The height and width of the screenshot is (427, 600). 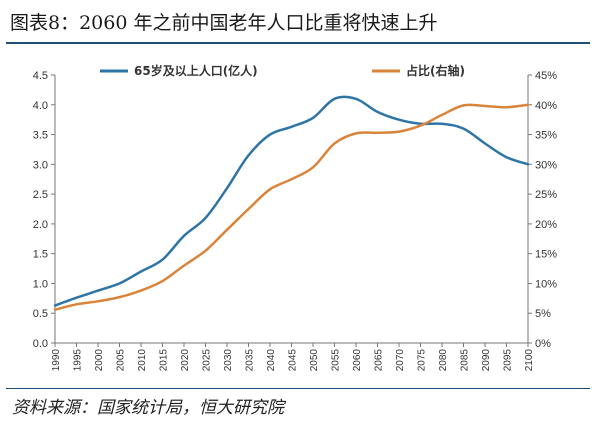 I want to click on x-tick-label: 2070, so click(x=400, y=360).